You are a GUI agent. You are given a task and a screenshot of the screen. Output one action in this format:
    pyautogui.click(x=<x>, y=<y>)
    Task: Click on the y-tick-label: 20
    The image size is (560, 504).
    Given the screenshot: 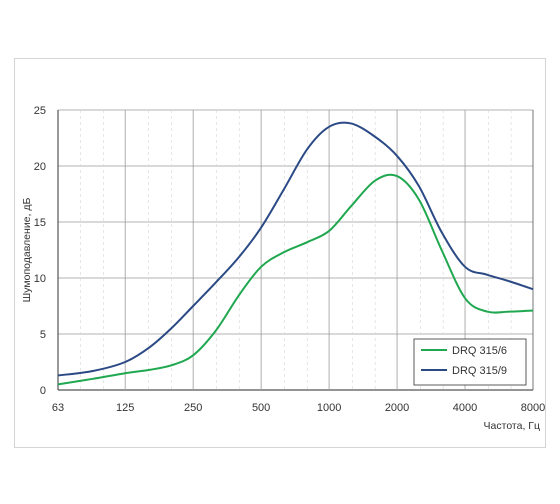 What is the action you would take?
    pyautogui.click(x=40, y=167)
    